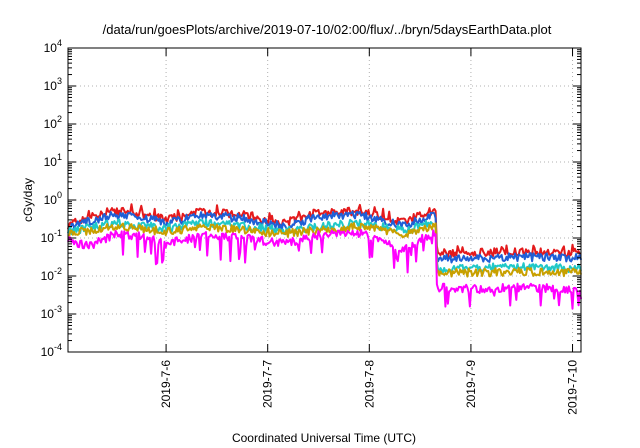  What do you see at coordinates (471, 384) in the screenshot?
I see `x-tick-label: 2019-7-9` at bounding box center [471, 384].